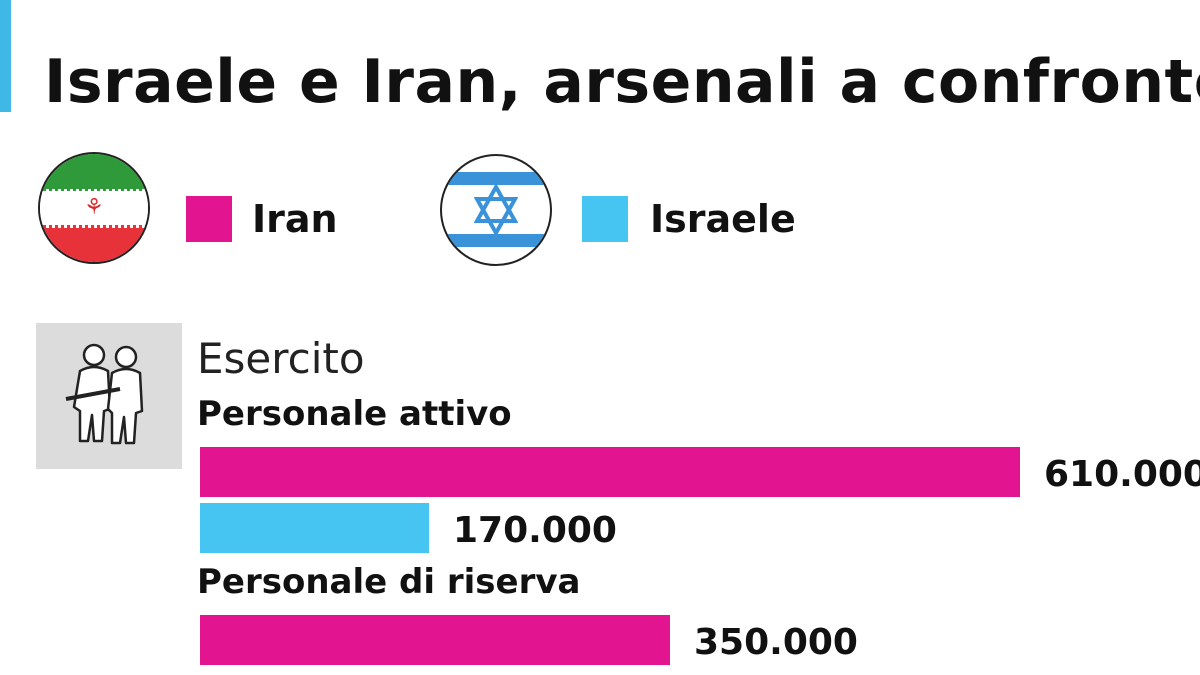  Describe the element at coordinates (605, 219) in the screenshot. I see `legend-swatch-israel` at that location.